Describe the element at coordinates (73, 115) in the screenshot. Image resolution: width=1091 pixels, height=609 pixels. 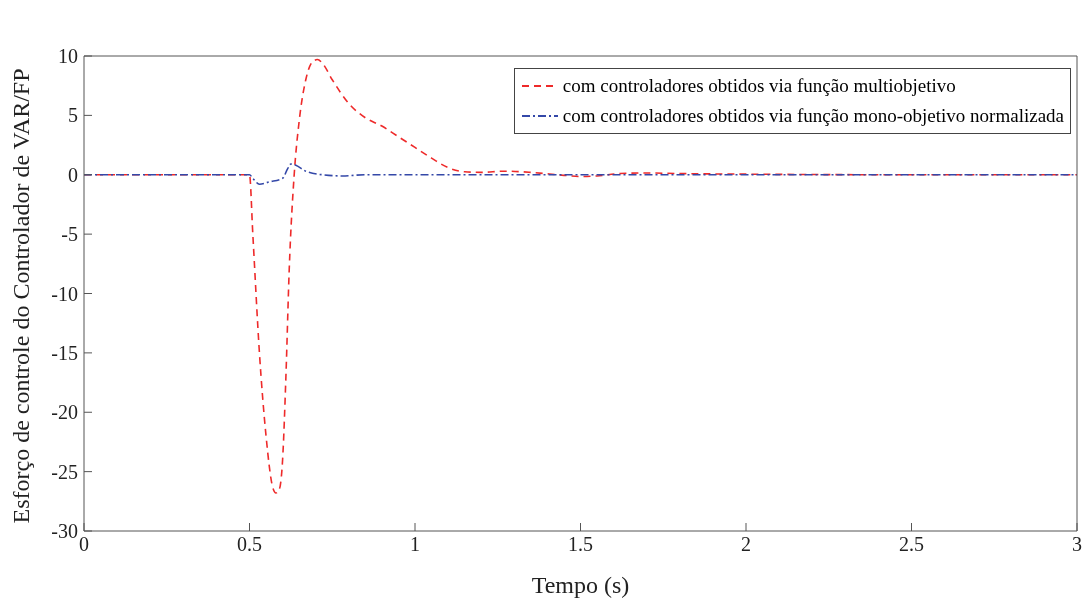
I see `y-tick-label: 5` at that location.